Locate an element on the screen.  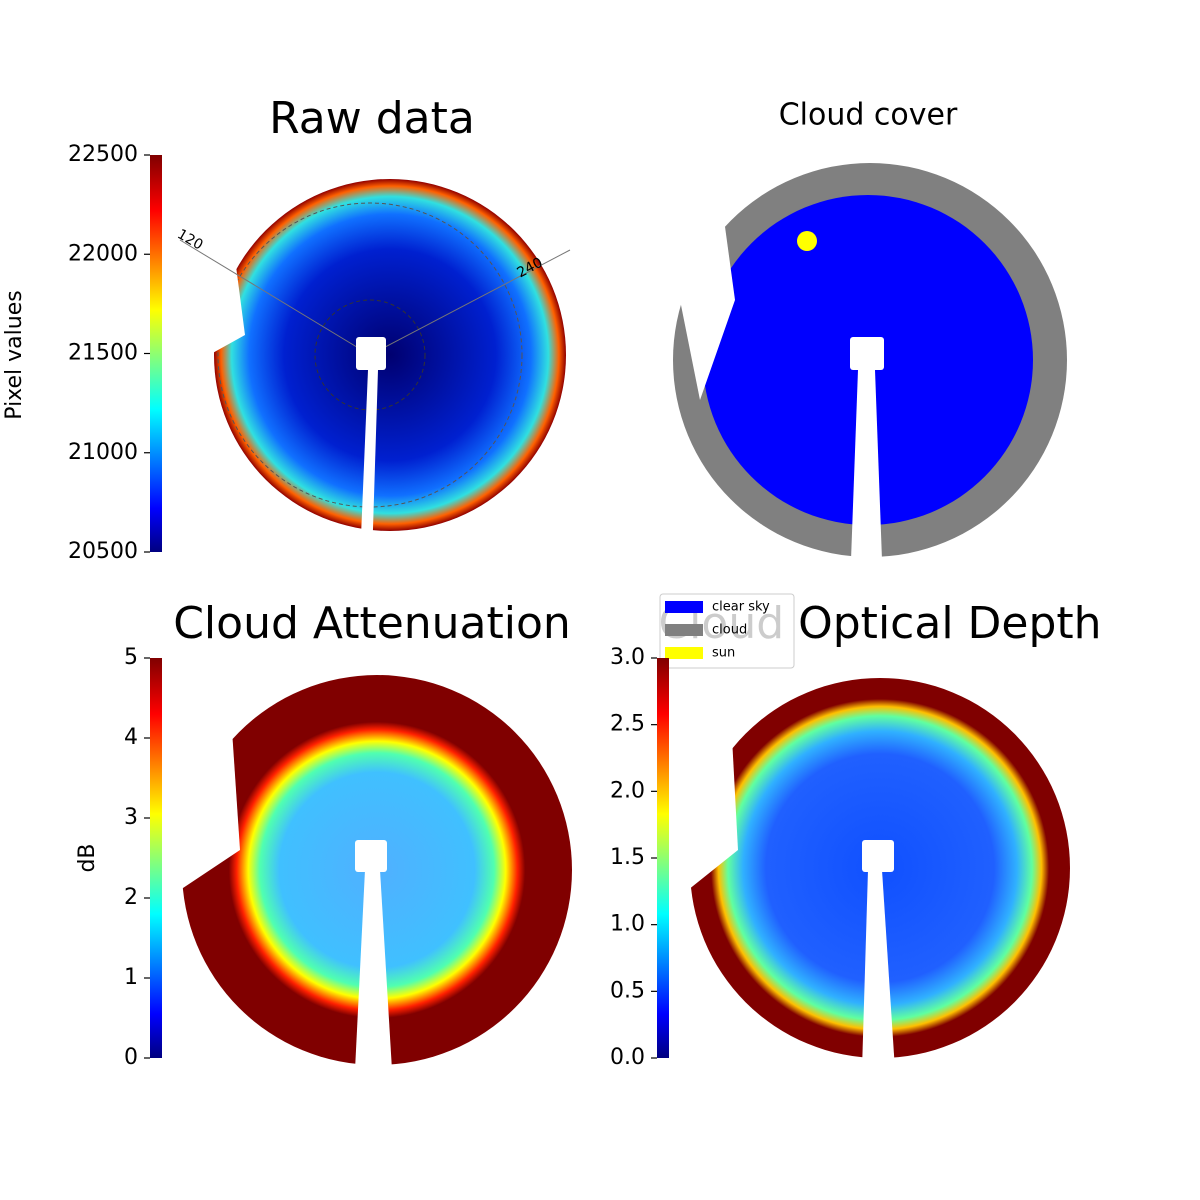
colorbar-label: Pixel values is located at coordinates (14, 354).